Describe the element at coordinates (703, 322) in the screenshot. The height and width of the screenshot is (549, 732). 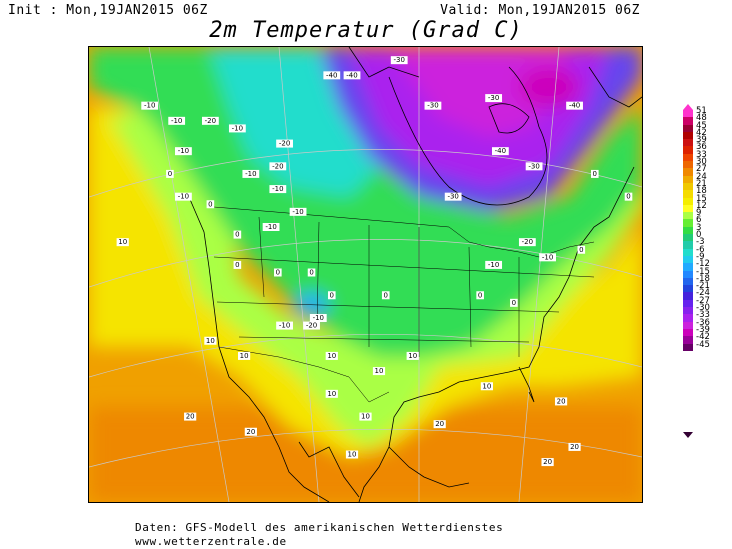
I see `colorbar-label: -36` at that location.